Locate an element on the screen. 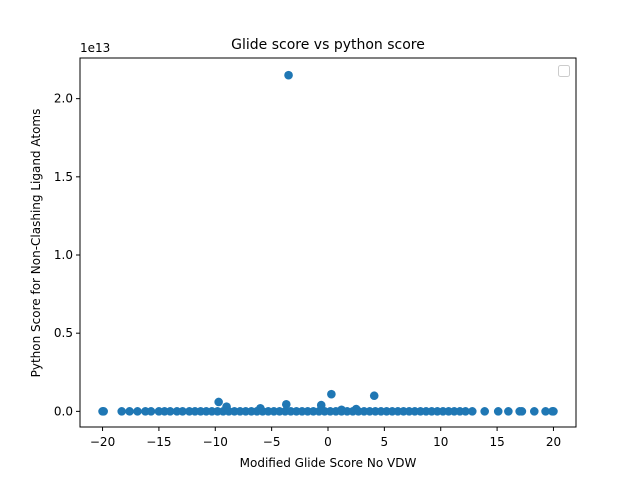 Image resolution: width=640 pixels, height=480 pixels. x-tick-label: 20 is located at coordinates (553, 442).